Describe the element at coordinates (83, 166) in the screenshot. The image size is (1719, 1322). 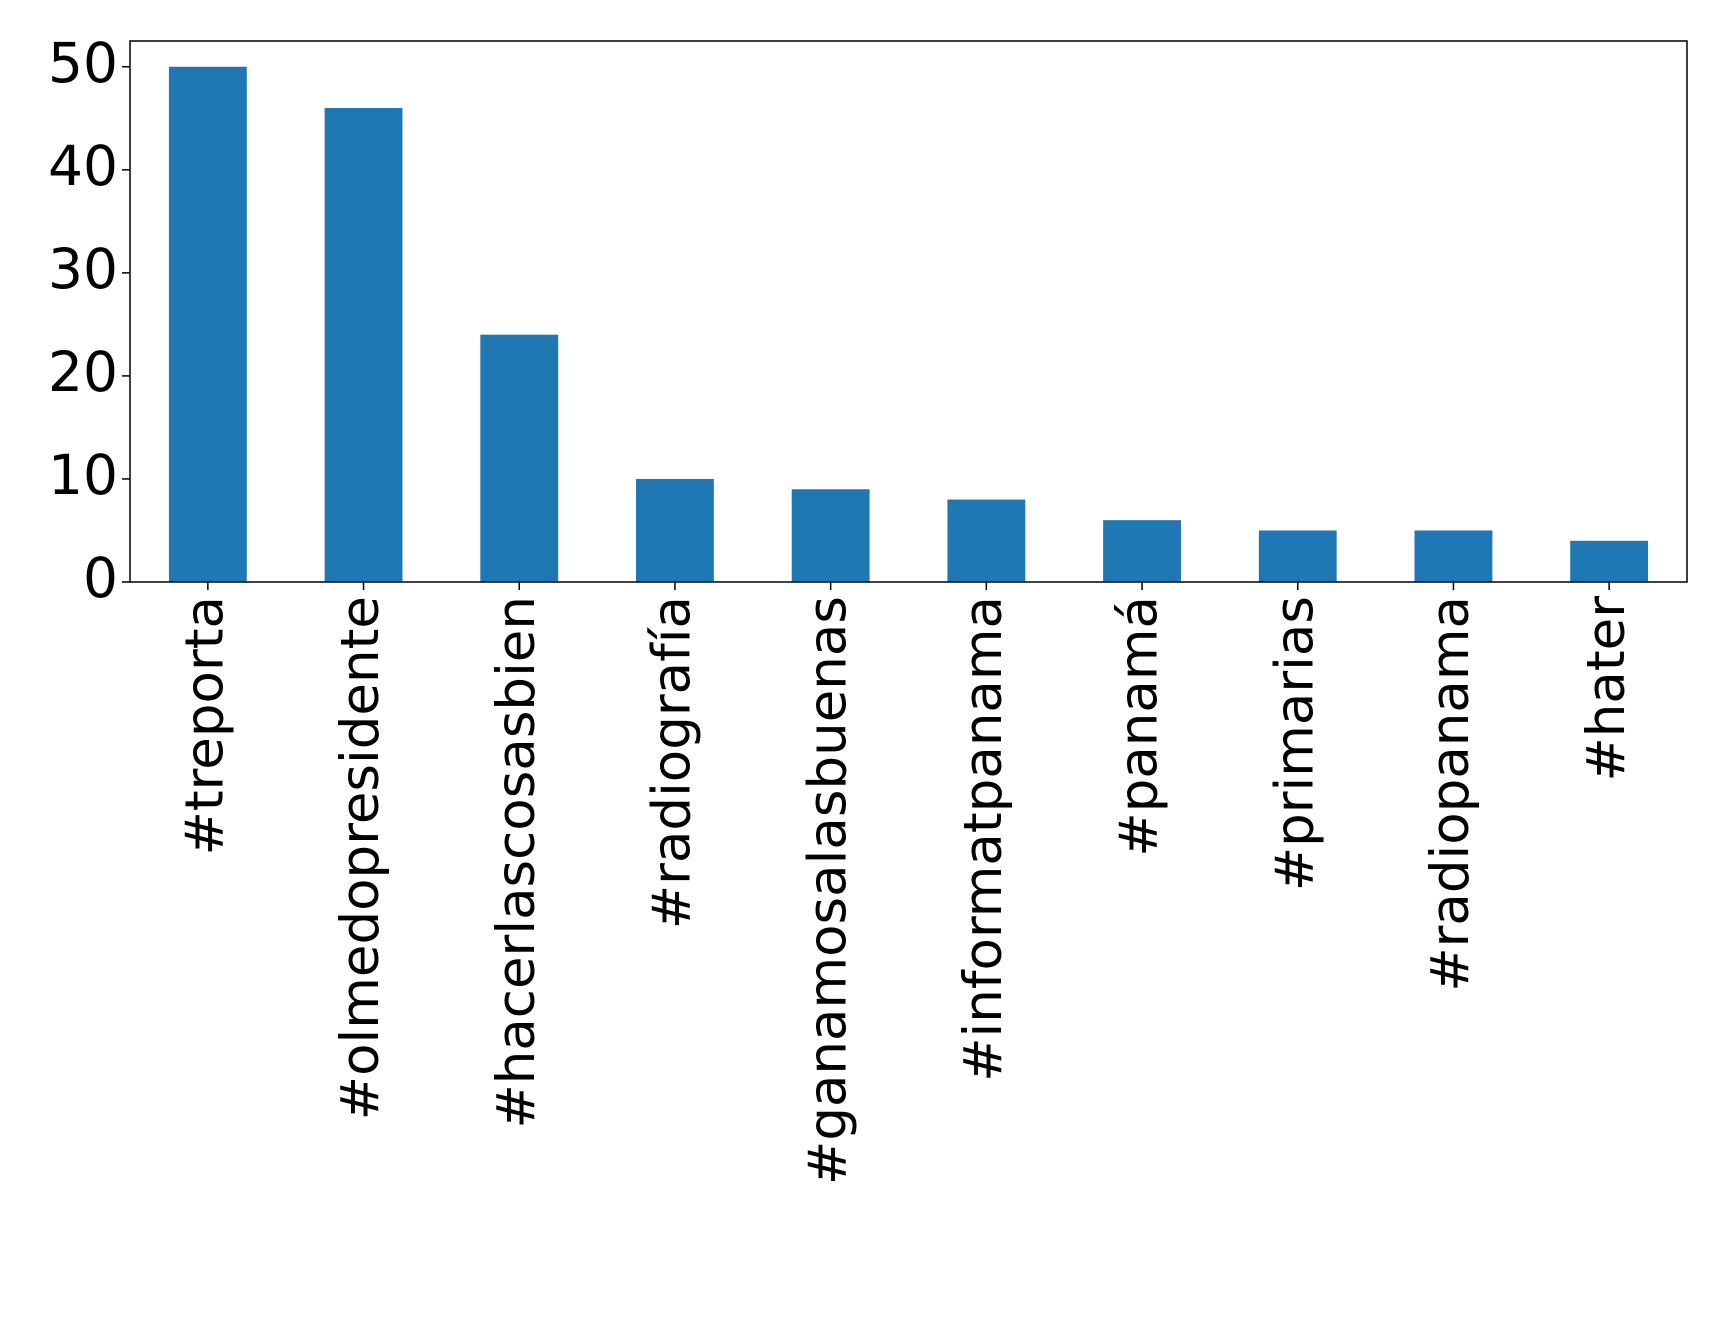
I see `y-tick-label: 40` at that location.